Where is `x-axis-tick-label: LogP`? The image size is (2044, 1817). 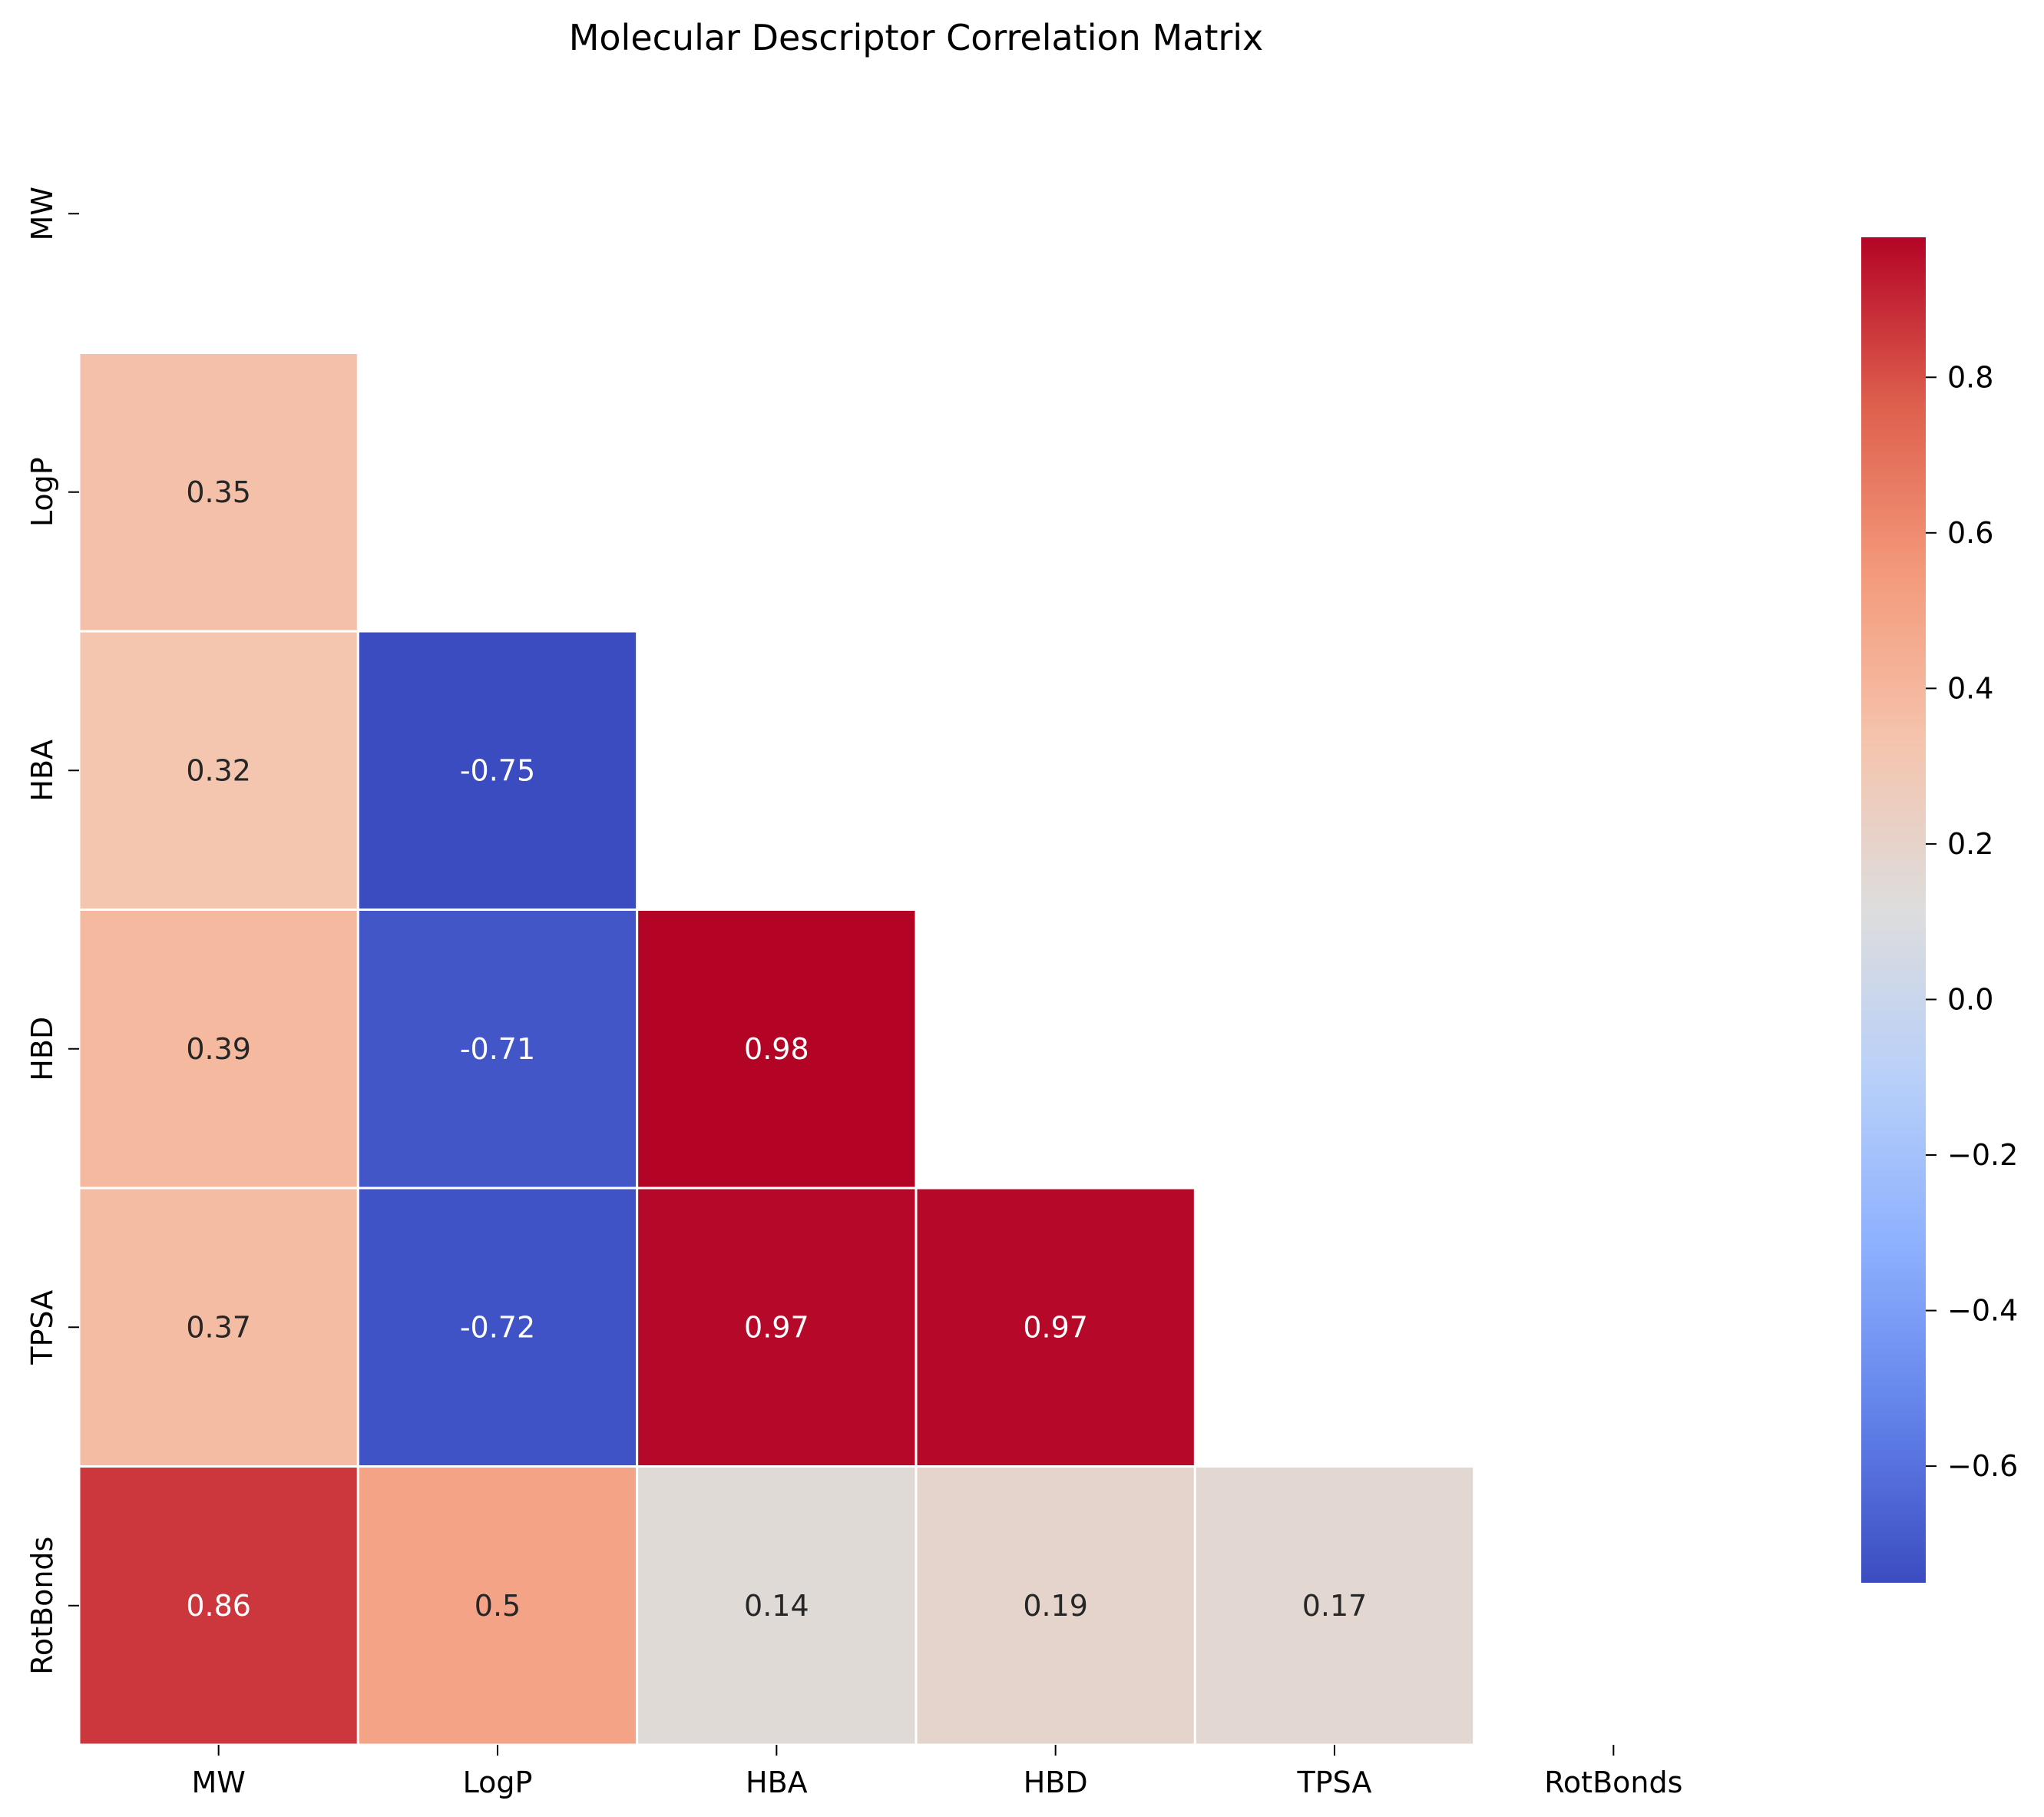 x-axis-tick-label: LogP is located at coordinates (498, 1782).